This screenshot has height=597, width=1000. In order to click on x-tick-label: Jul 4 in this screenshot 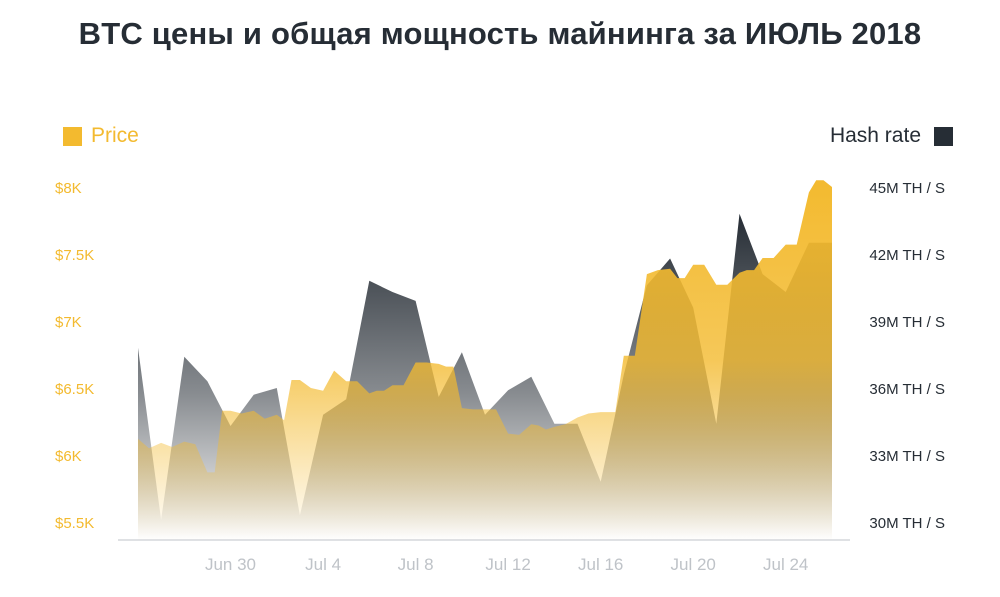, I will do `click(323, 564)`.